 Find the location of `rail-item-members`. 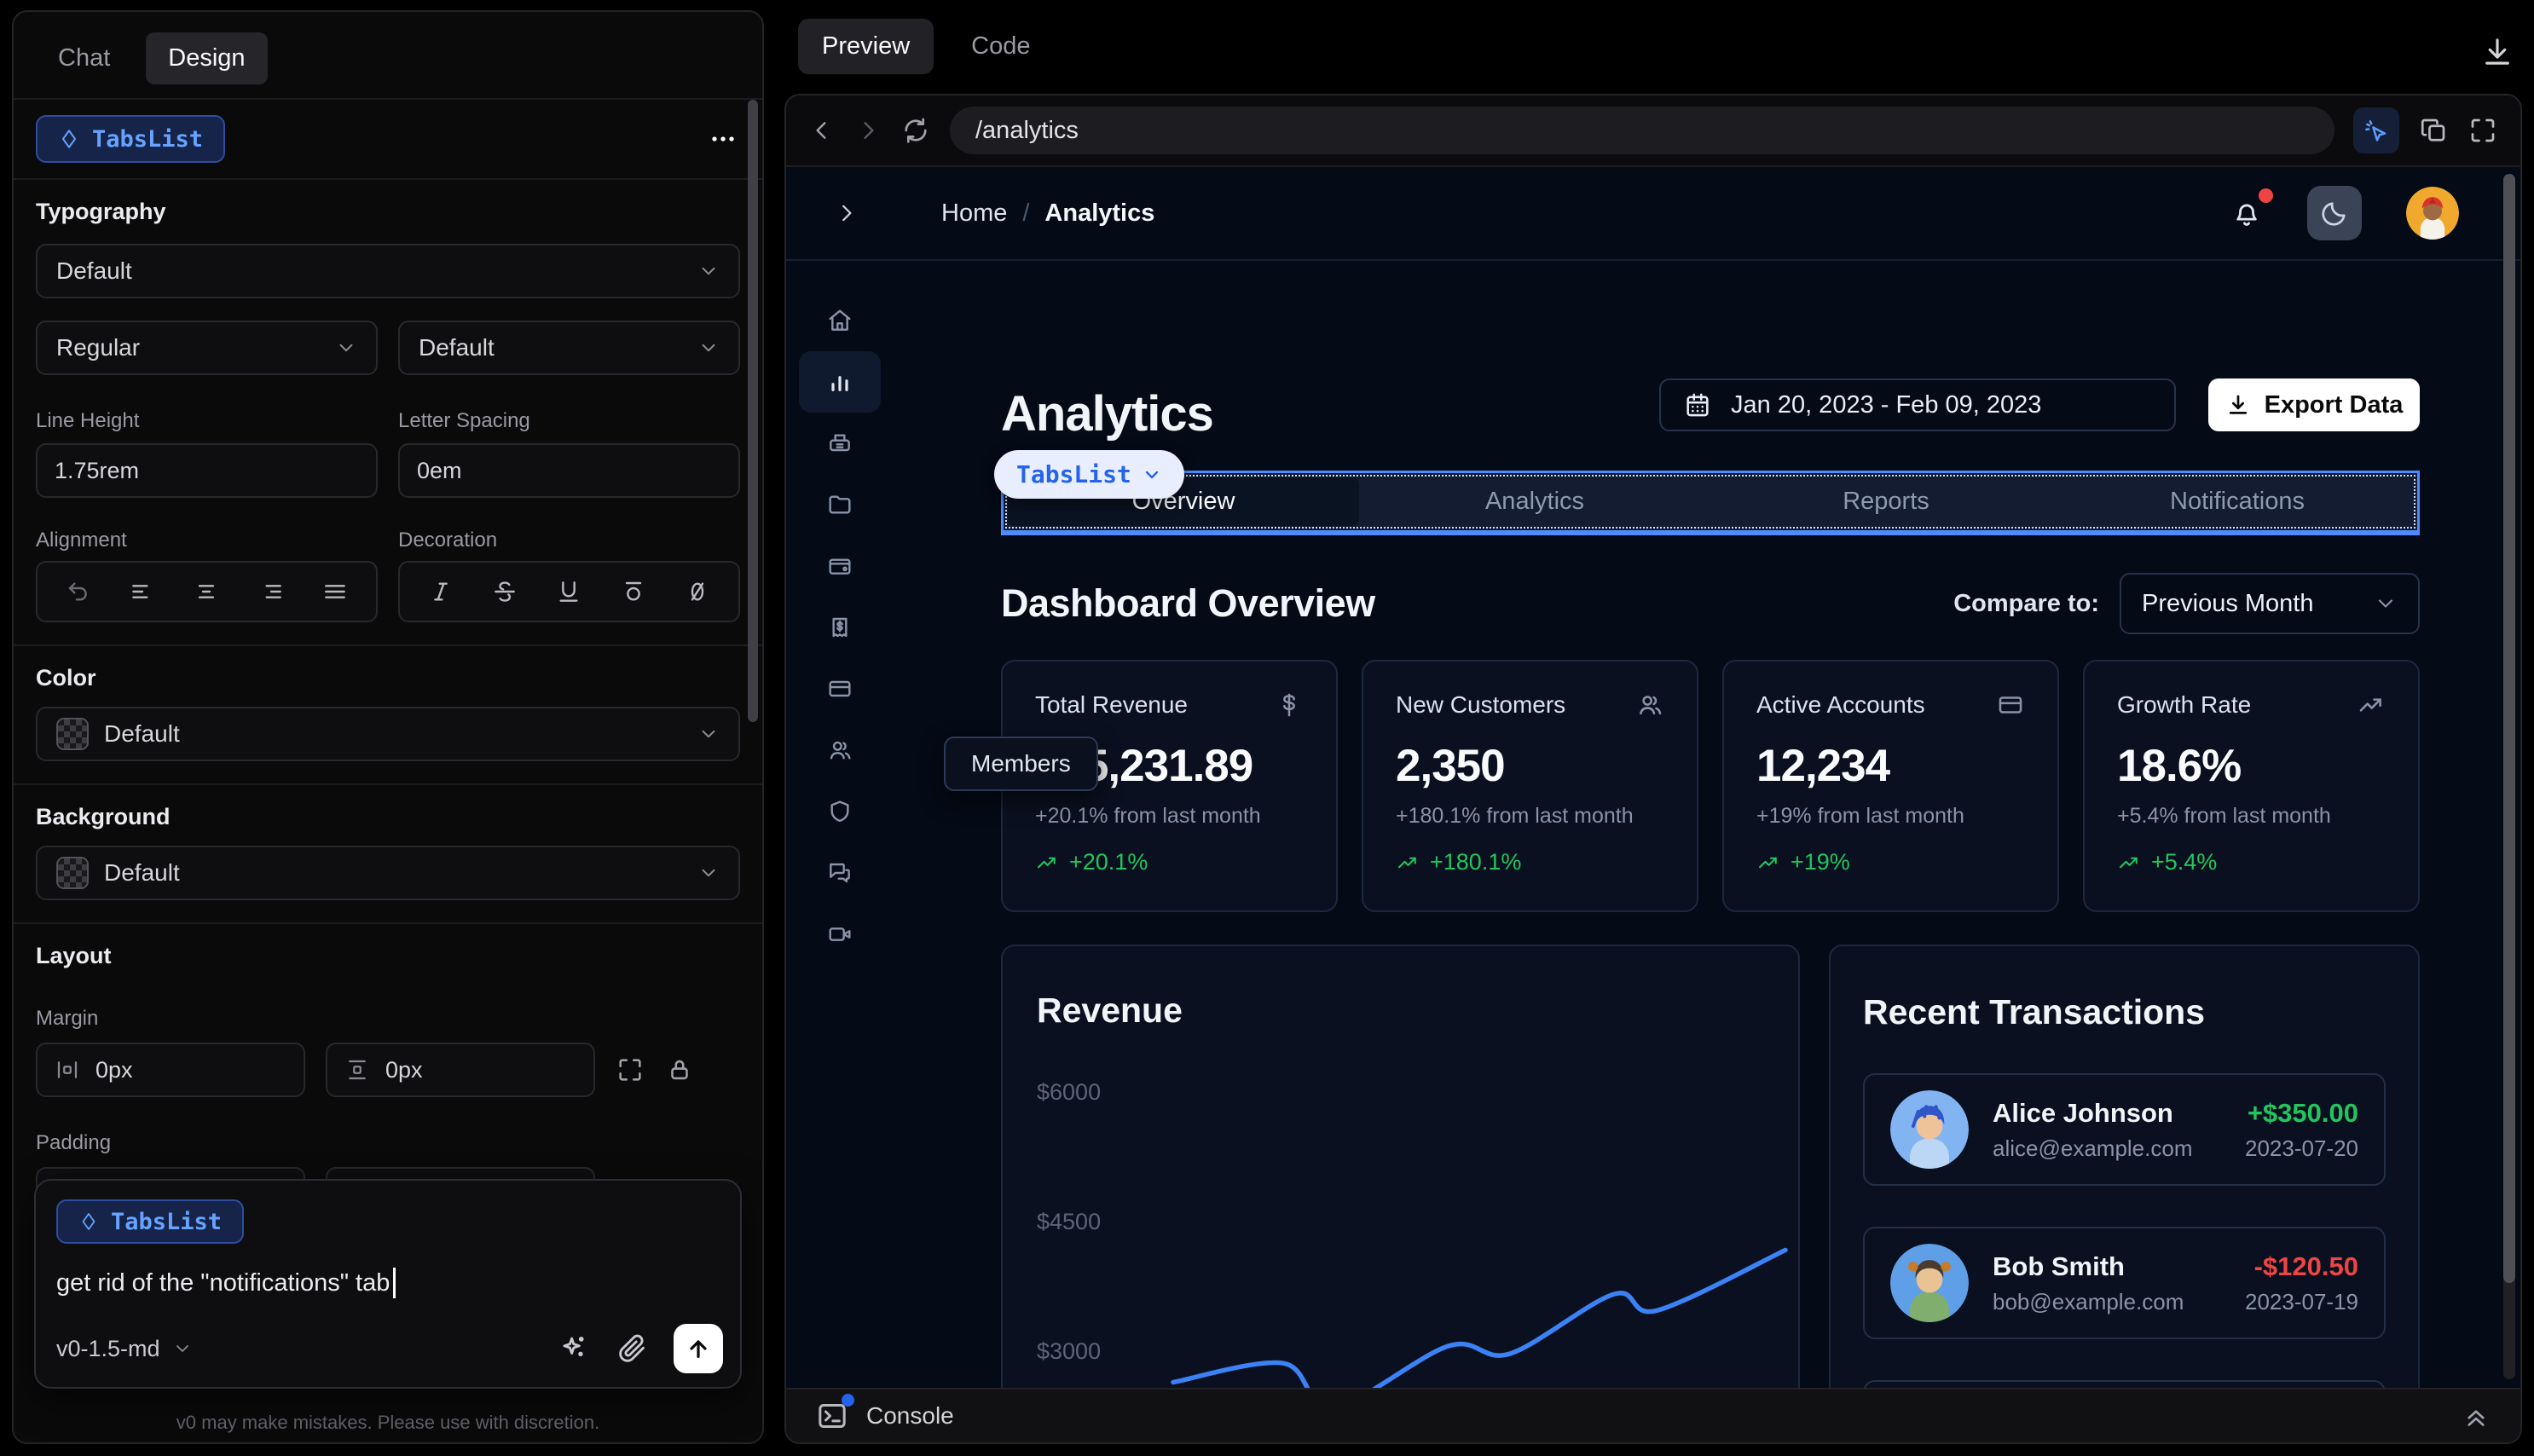

rail-item-members is located at coordinates (840, 750).